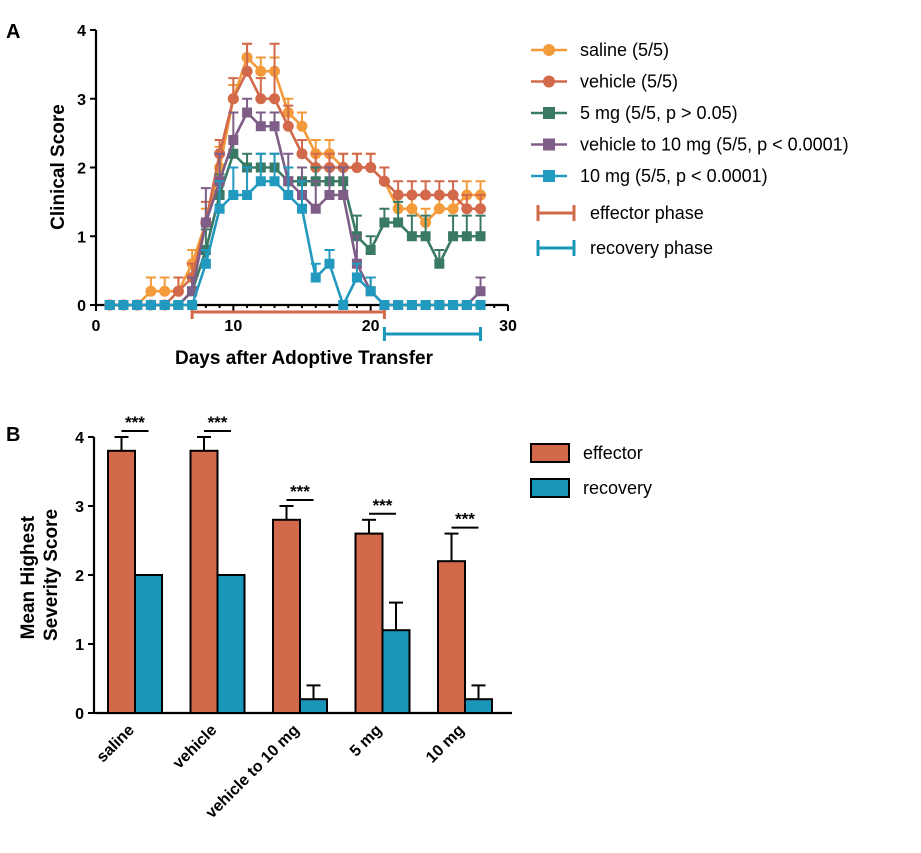  I want to click on panel-a-y-tick-label: 4, so click(81, 31).